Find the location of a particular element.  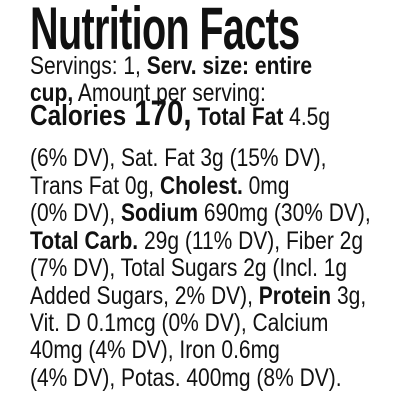

text-line: (0% DV), Sodium 690mg (30% DV), is located at coordinates (200, 213).